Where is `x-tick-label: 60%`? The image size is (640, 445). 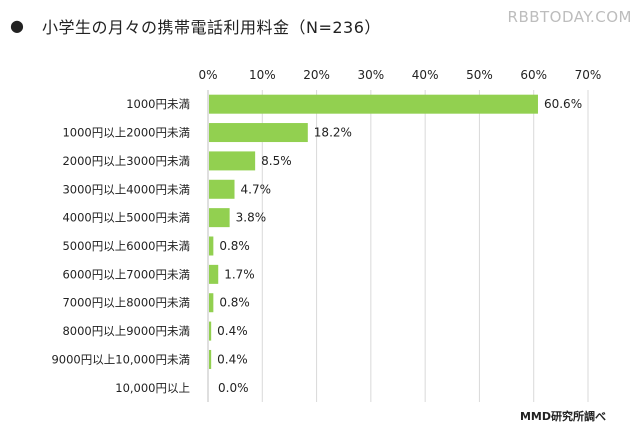
x-tick-label: 60% is located at coordinates (533, 75).